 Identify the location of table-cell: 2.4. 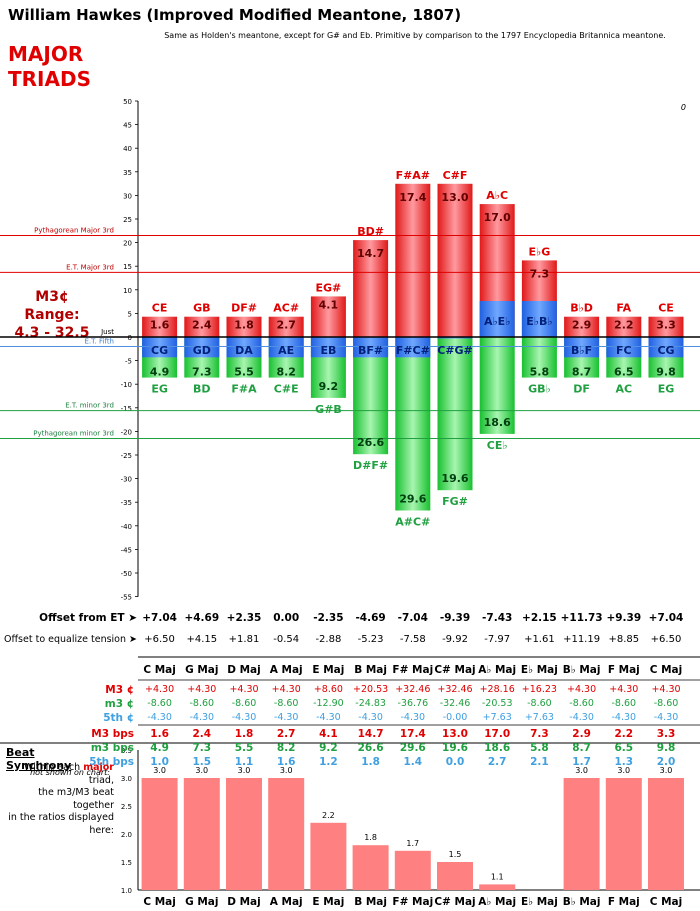
(202, 734).